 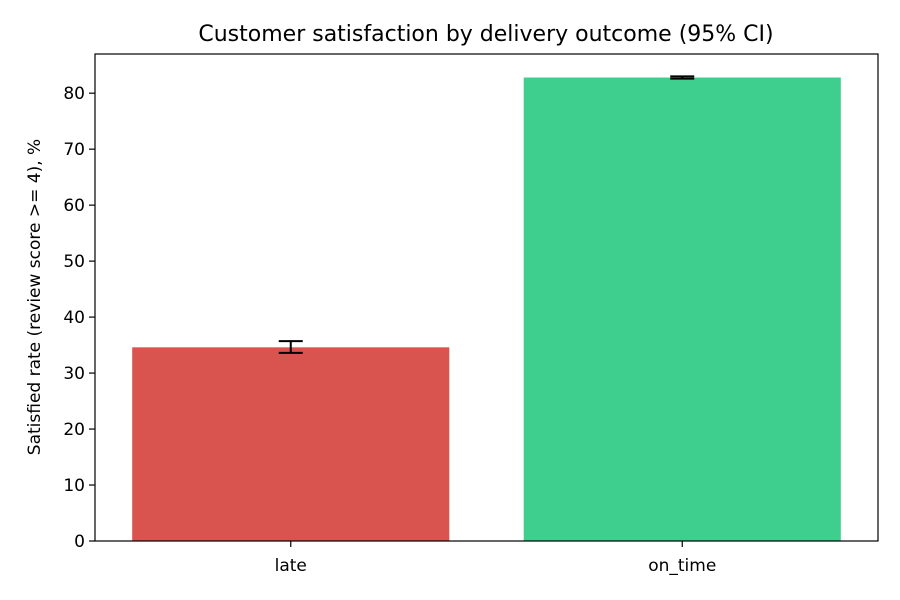 What do you see at coordinates (291, 444) in the screenshot?
I see `bar-late` at bounding box center [291, 444].